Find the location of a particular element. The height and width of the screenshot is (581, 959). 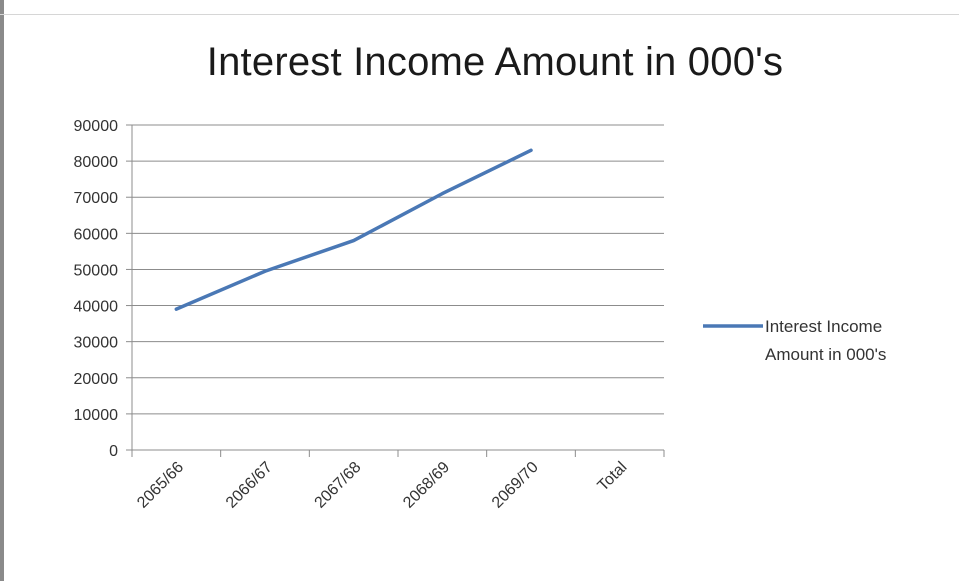

series-line is located at coordinates (353, 229).